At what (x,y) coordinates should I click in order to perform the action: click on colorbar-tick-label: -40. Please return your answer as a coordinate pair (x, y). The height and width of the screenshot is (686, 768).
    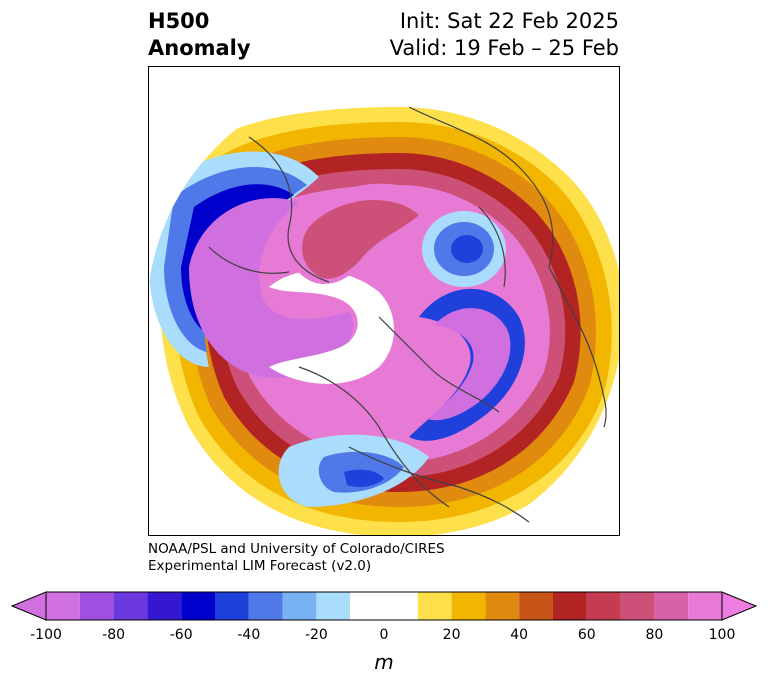
    Looking at the image, I should click on (249, 635).